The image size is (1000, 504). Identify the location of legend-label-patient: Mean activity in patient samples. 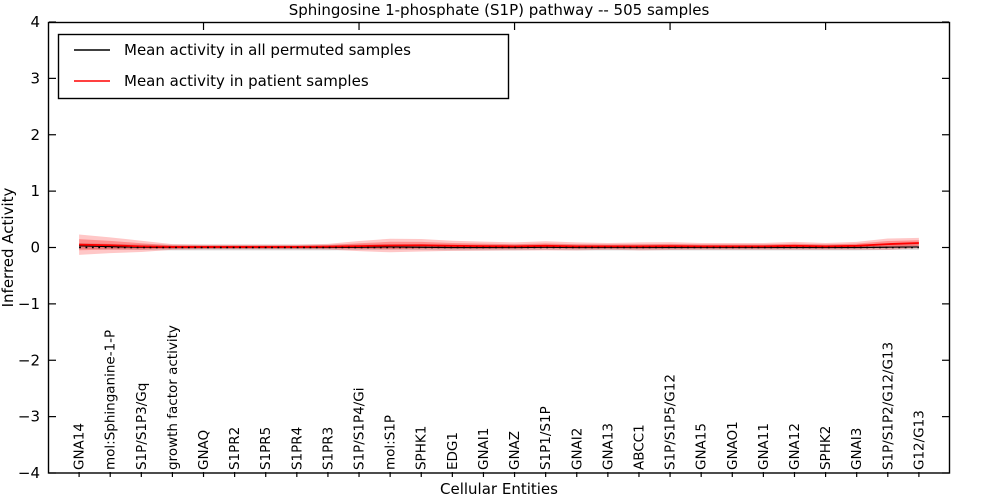
(246, 81).